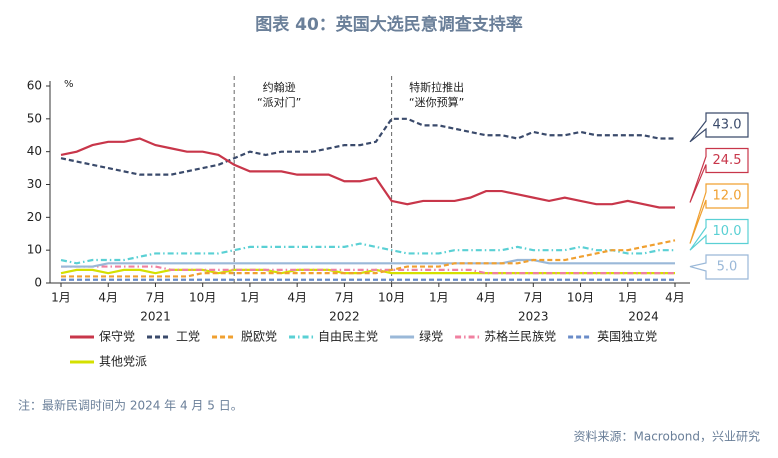  I want to click on y-tick-label: 20, so click(34, 217).